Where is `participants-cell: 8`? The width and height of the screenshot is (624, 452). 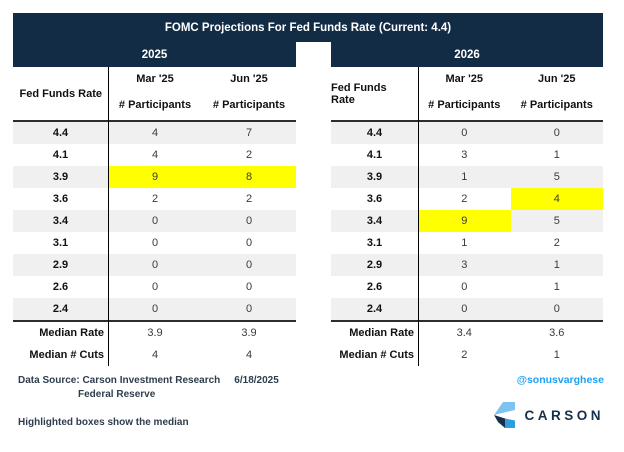
participants-cell: 8 is located at coordinates (249, 177).